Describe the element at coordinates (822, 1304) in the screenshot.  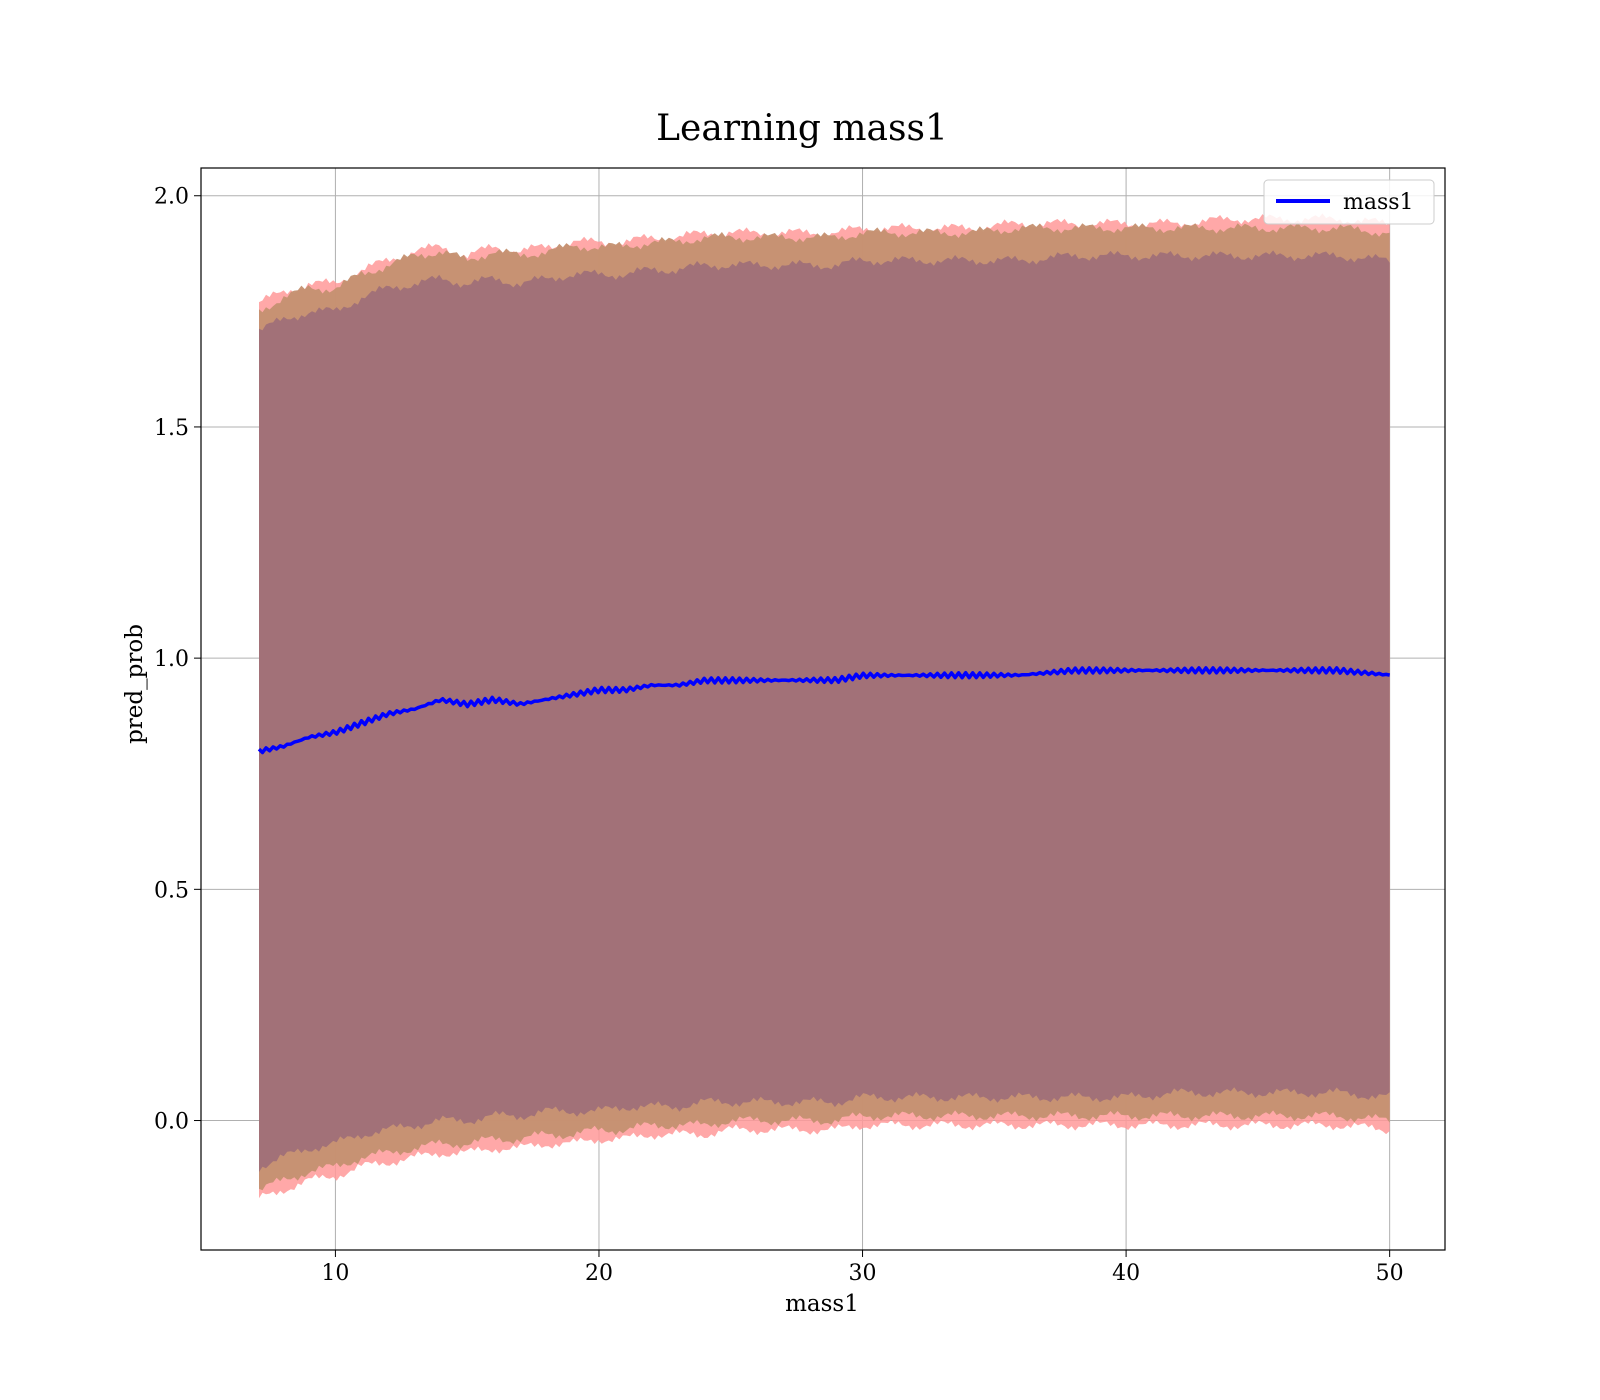
I see `x-axis-label: mass1` at that location.